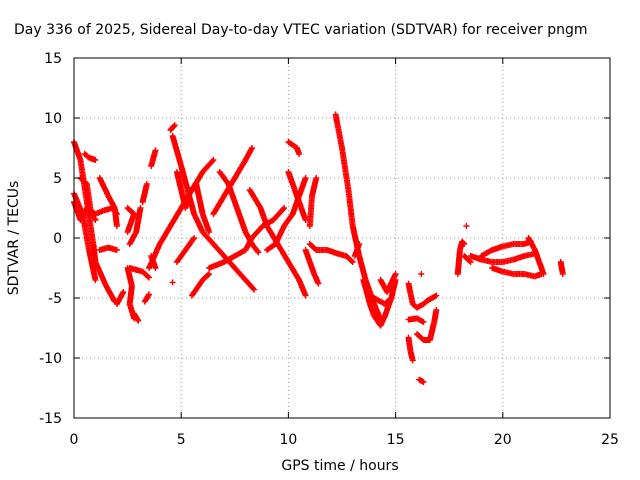  I want to click on series-t34, so click(312, 267).